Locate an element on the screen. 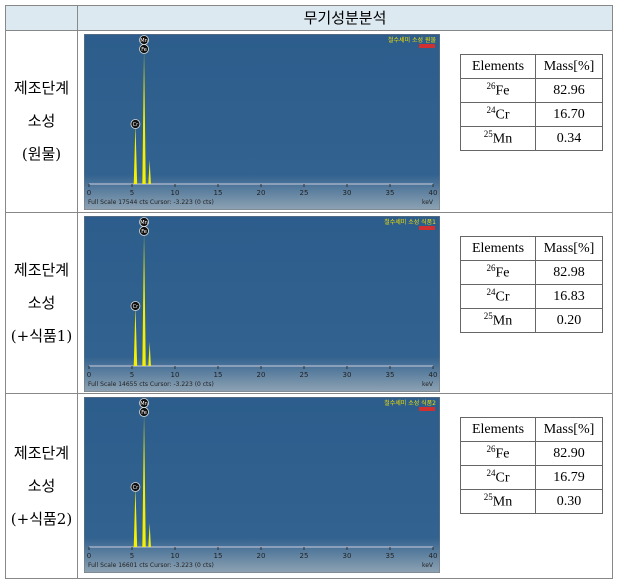  mass-value: 82.96 is located at coordinates (569, 90).